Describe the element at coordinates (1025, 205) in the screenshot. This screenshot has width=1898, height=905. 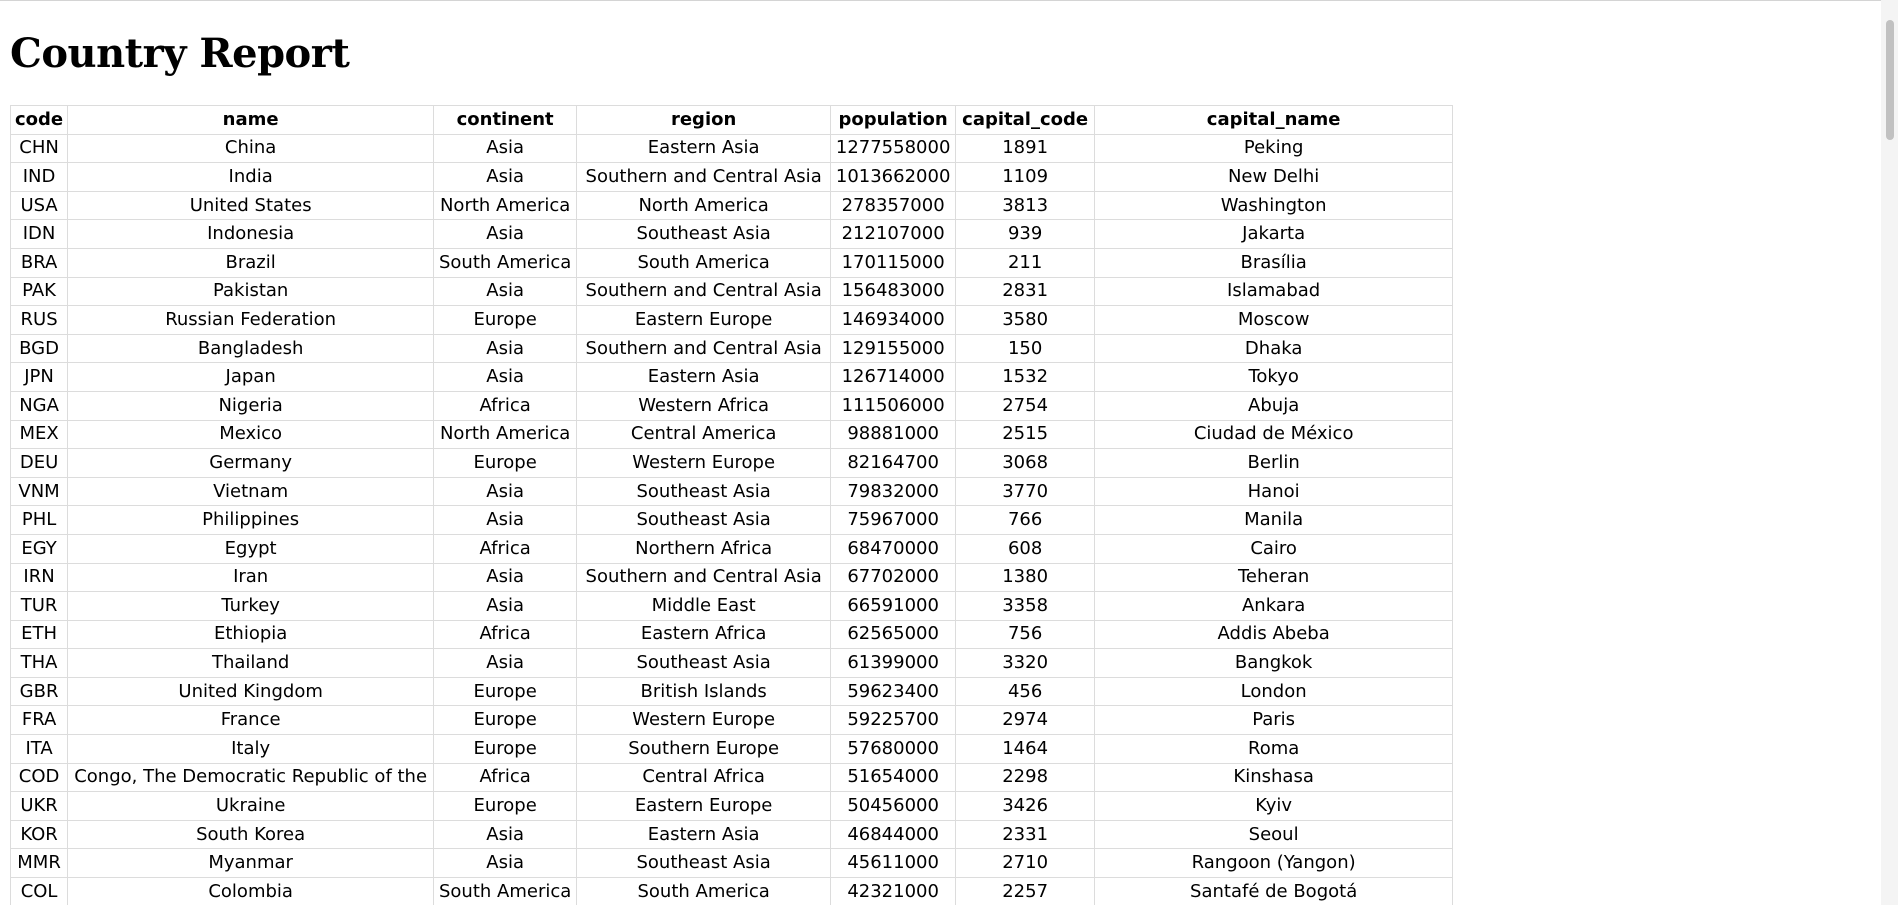
I see `capital-code-cell: 3813` at that location.